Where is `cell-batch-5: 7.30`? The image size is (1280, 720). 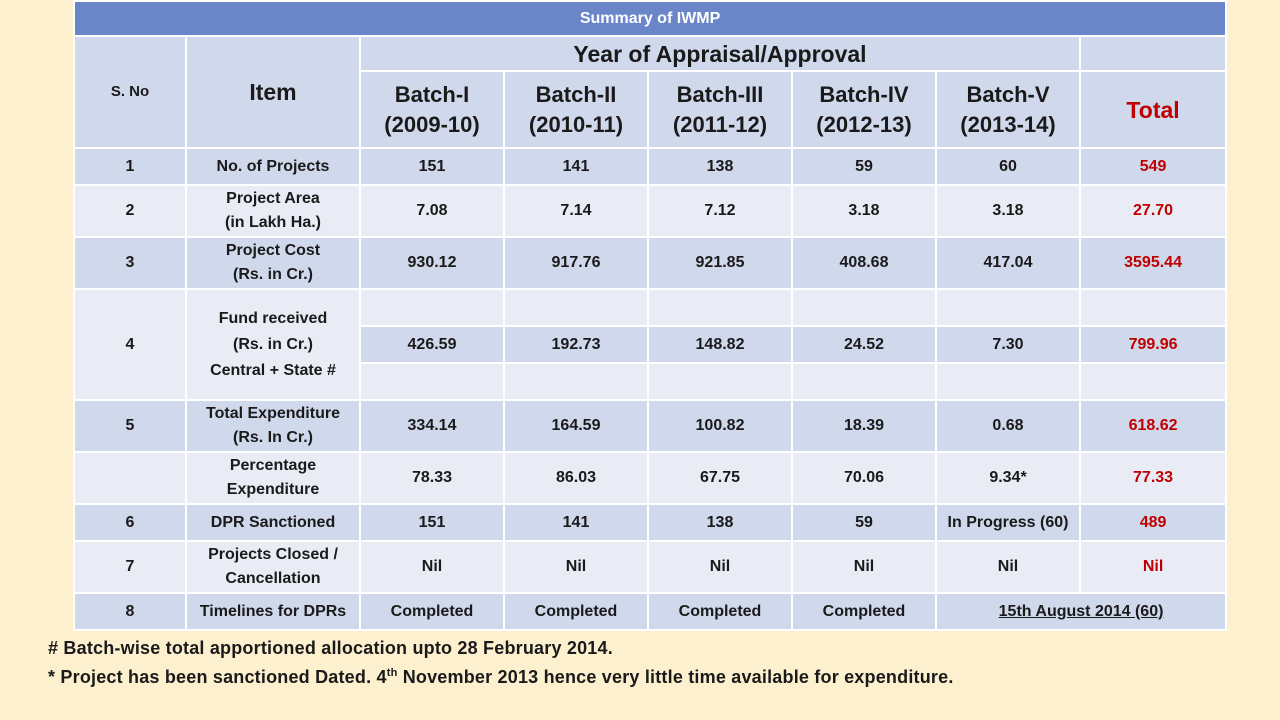 cell-batch-5: 7.30 is located at coordinates (1008, 344).